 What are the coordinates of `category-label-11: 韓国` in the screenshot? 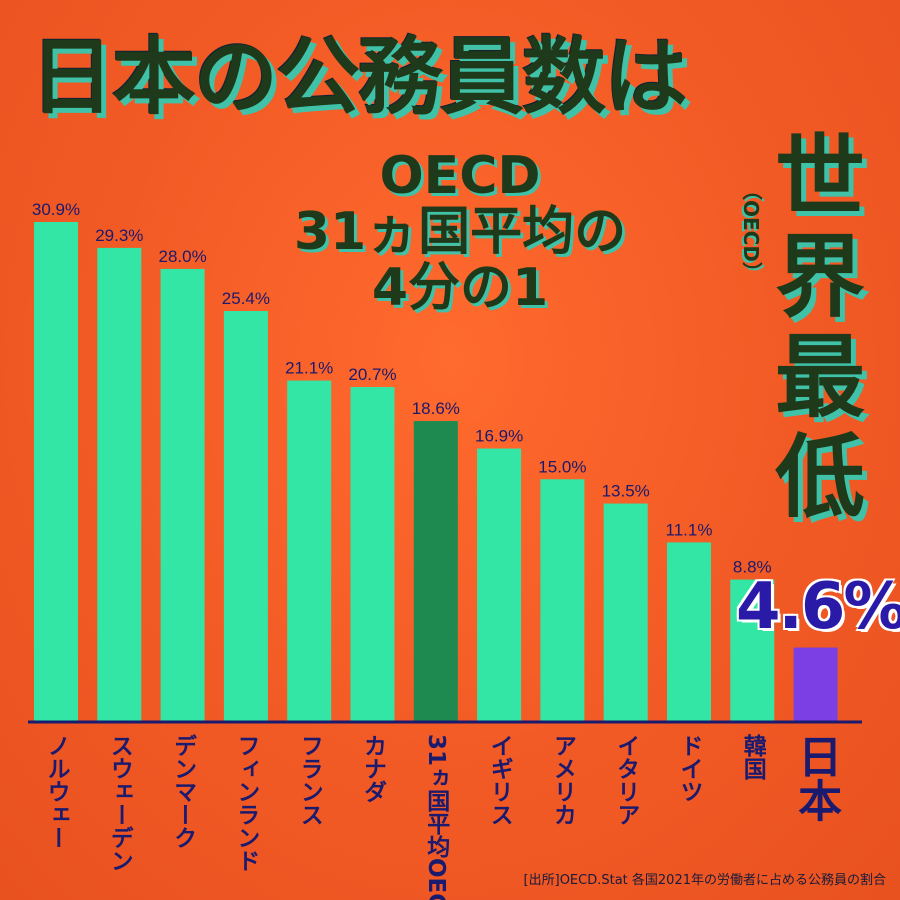 It's located at (753, 756).